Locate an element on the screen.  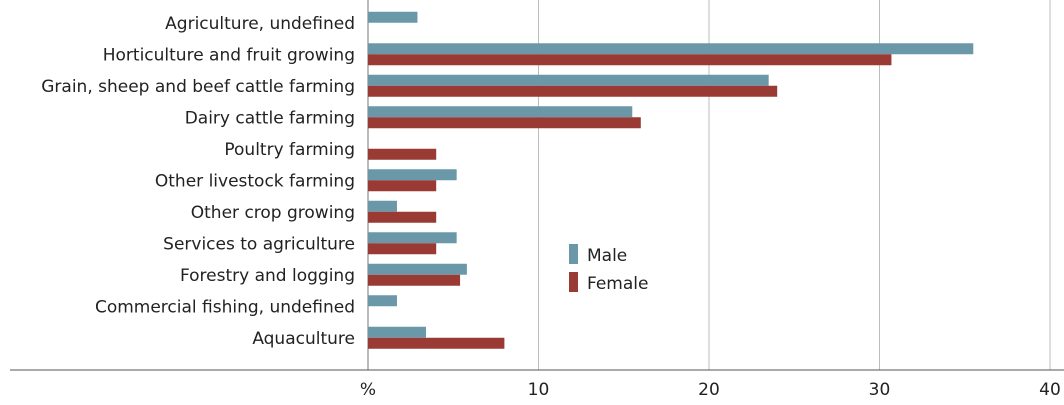
x-tick-label: 40 is located at coordinates (1050, 390).